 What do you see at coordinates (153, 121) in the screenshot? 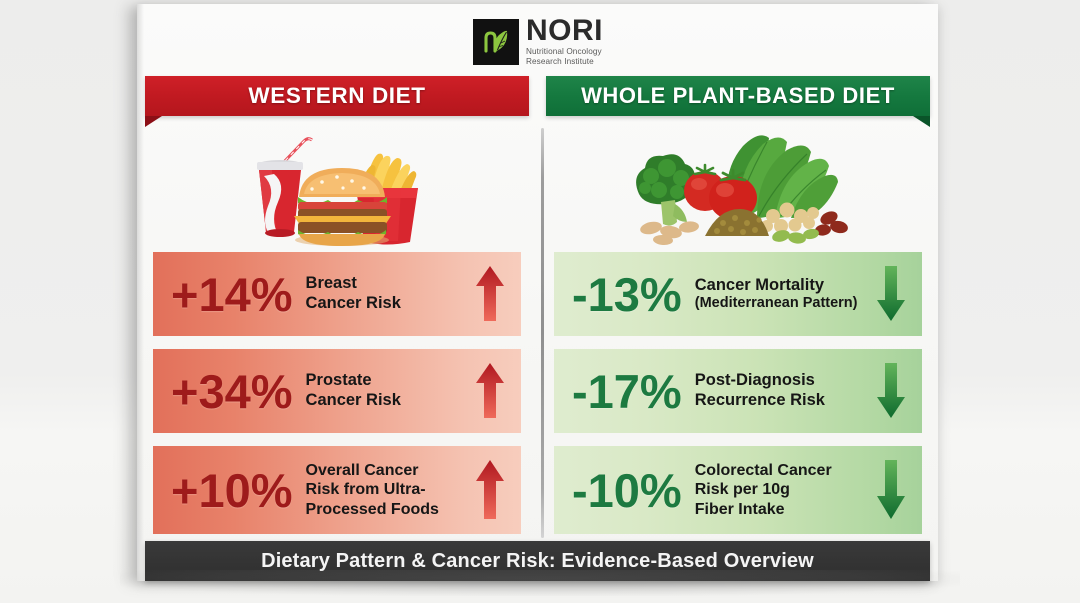
I see `banner-western-diet-fold` at bounding box center [153, 121].